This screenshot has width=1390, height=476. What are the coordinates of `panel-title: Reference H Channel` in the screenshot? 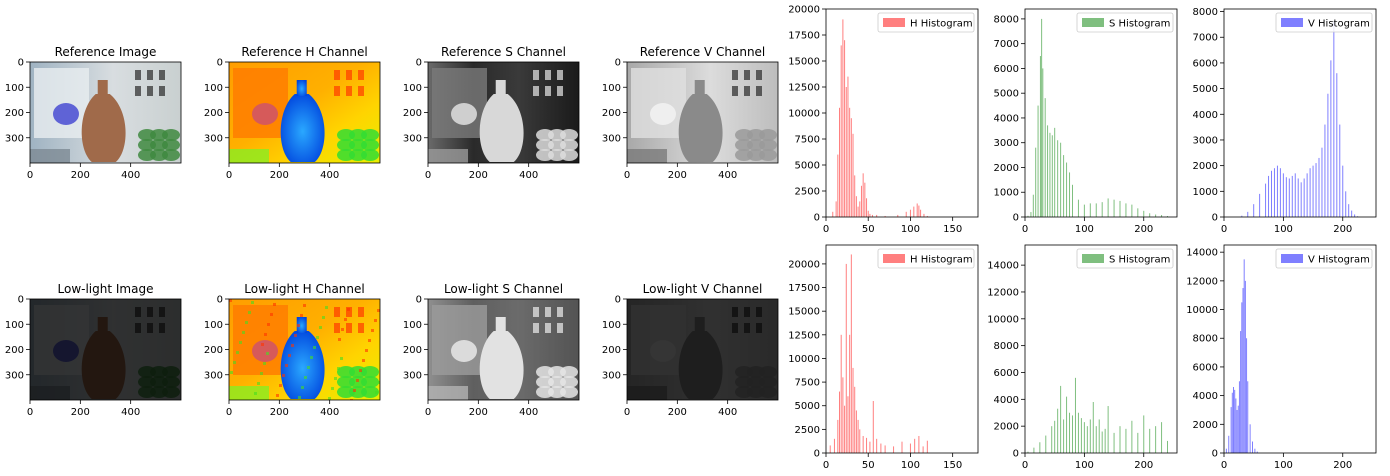 It's located at (304, 52).